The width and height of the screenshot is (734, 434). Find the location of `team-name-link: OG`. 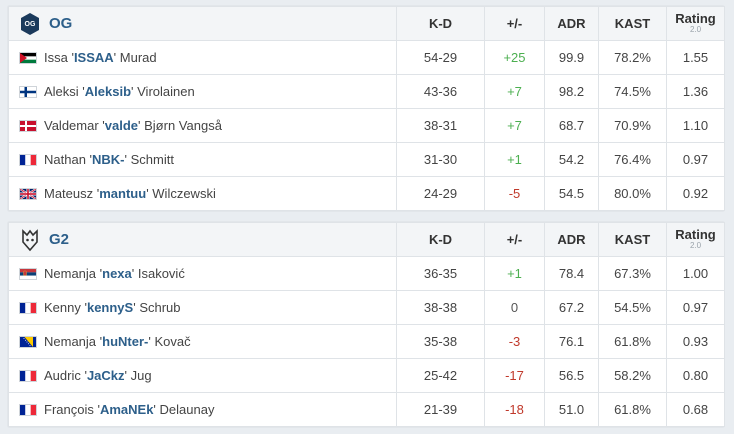

team-name-link: OG is located at coordinates (61, 23).